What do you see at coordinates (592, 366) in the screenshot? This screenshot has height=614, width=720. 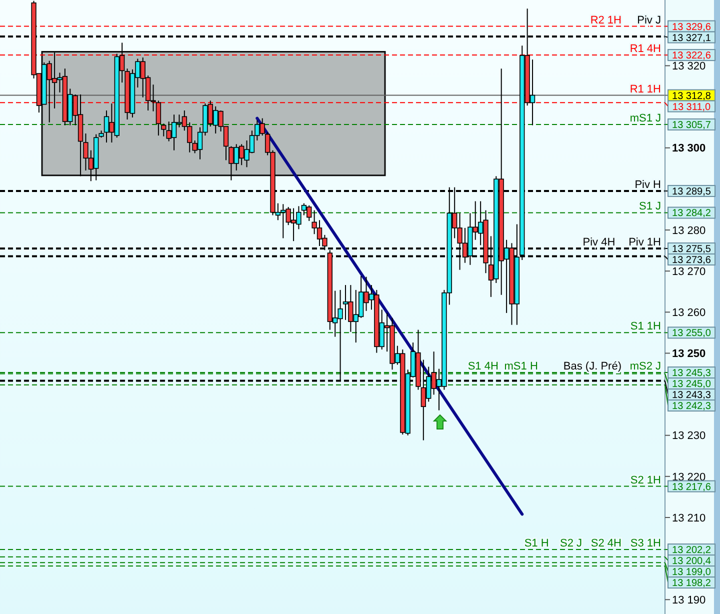 I see `ref-line-label: Bas (J. Pré)` at bounding box center [592, 366].